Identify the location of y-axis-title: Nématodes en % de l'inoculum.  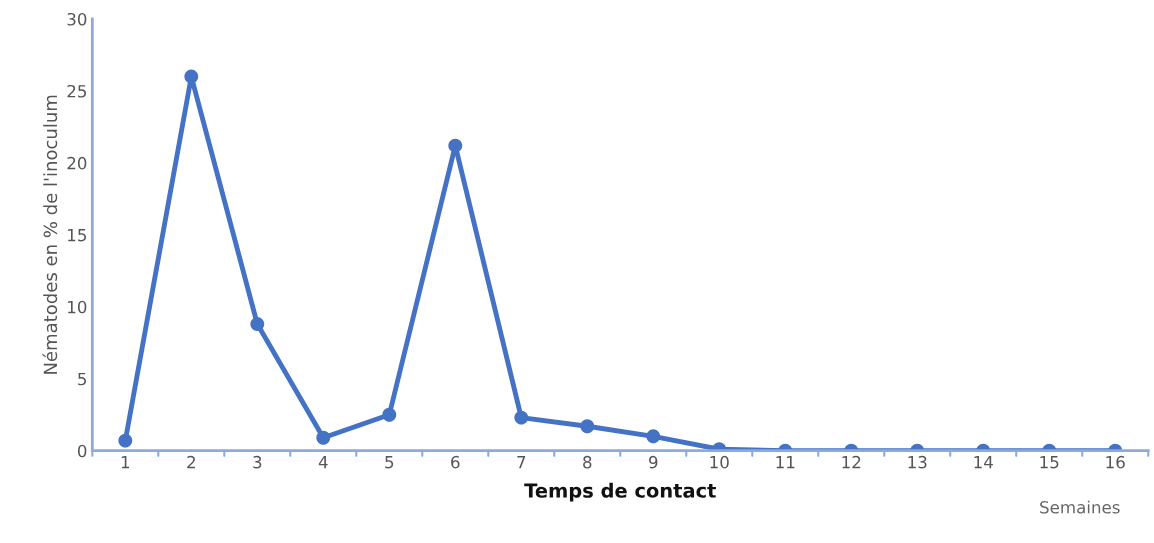
(50, 234).